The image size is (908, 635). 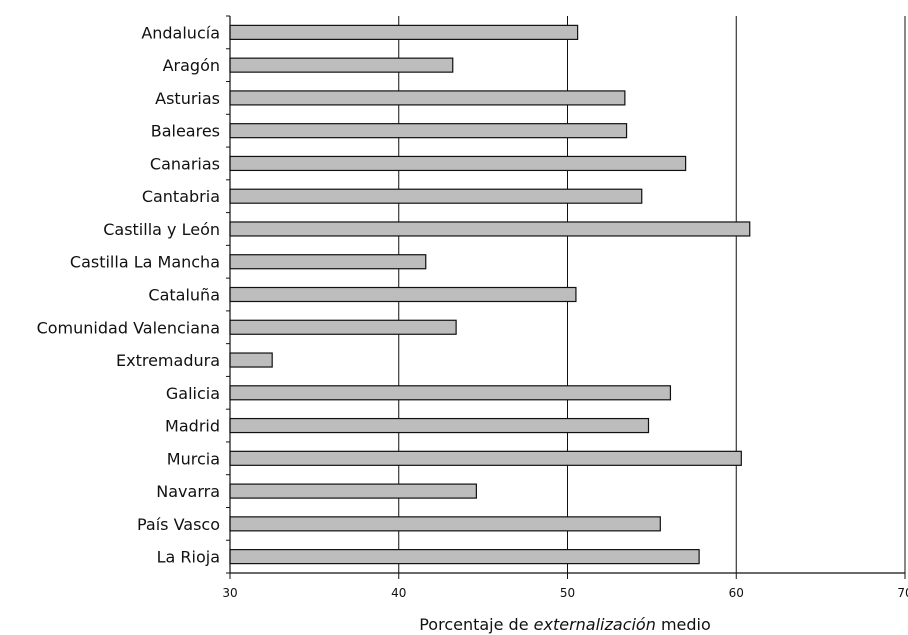 What do you see at coordinates (168, 360) in the screenshot?
I see `category-label-10: Extremadura` at bounding box center [168, 360].